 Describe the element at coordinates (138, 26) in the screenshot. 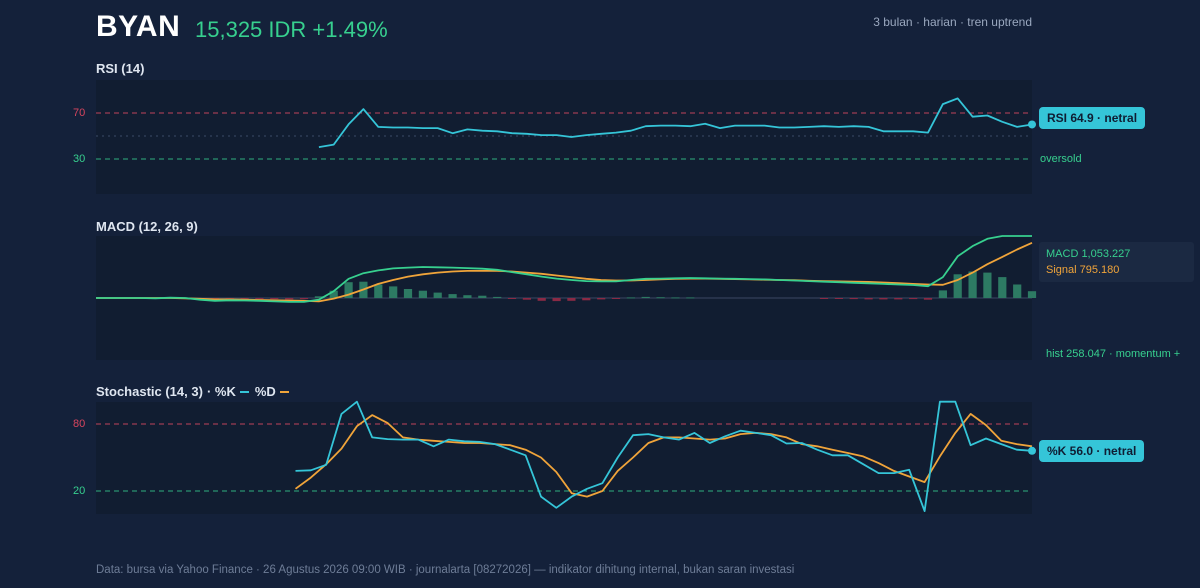

I see `ticker-symbol: BYAN` at that location.